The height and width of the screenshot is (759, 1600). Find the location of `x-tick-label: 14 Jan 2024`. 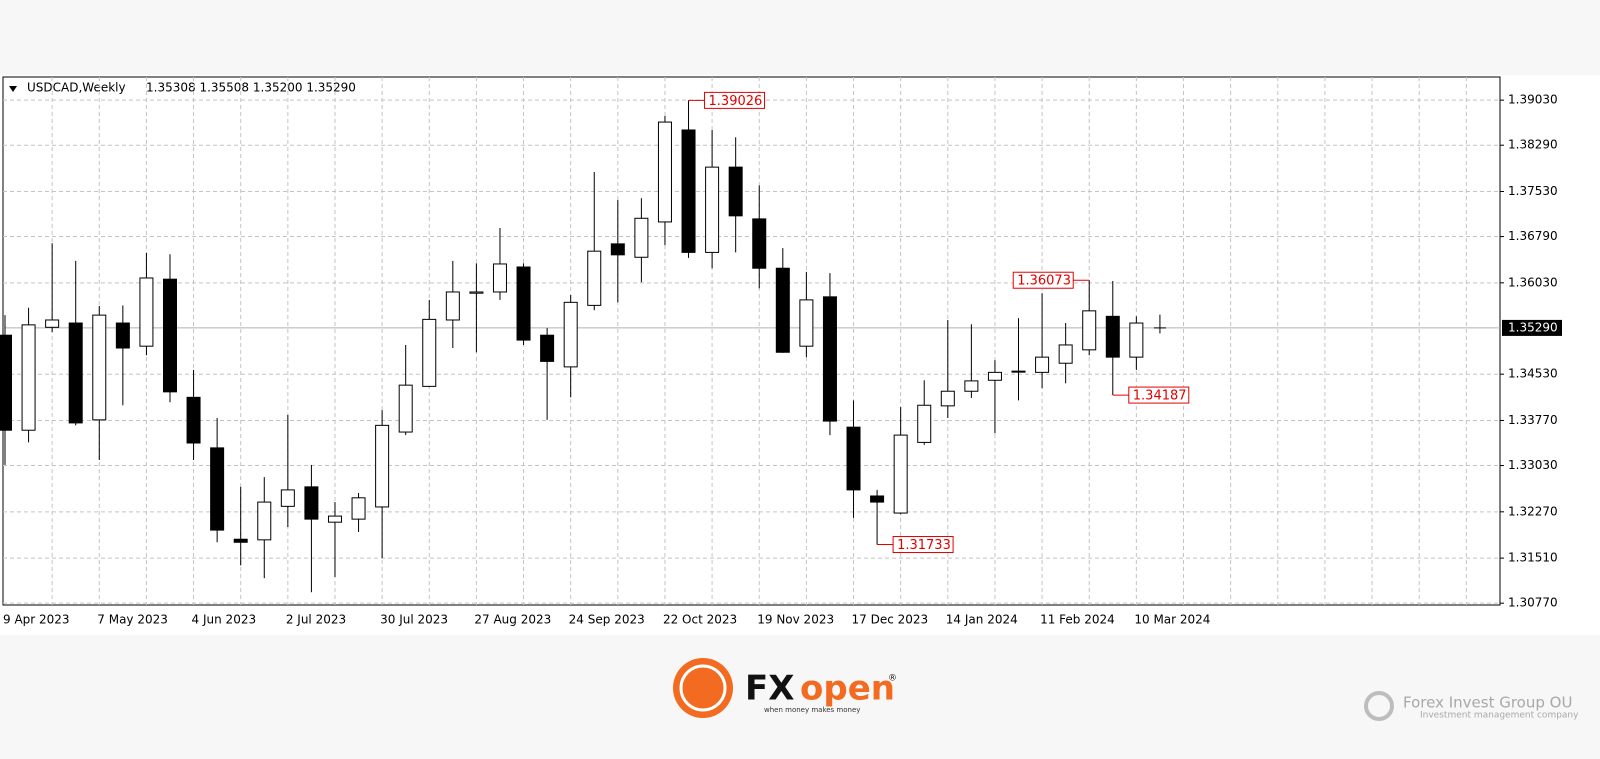

x-tick-label: 14 Jan 2024 is located at coordinates (982, 620).